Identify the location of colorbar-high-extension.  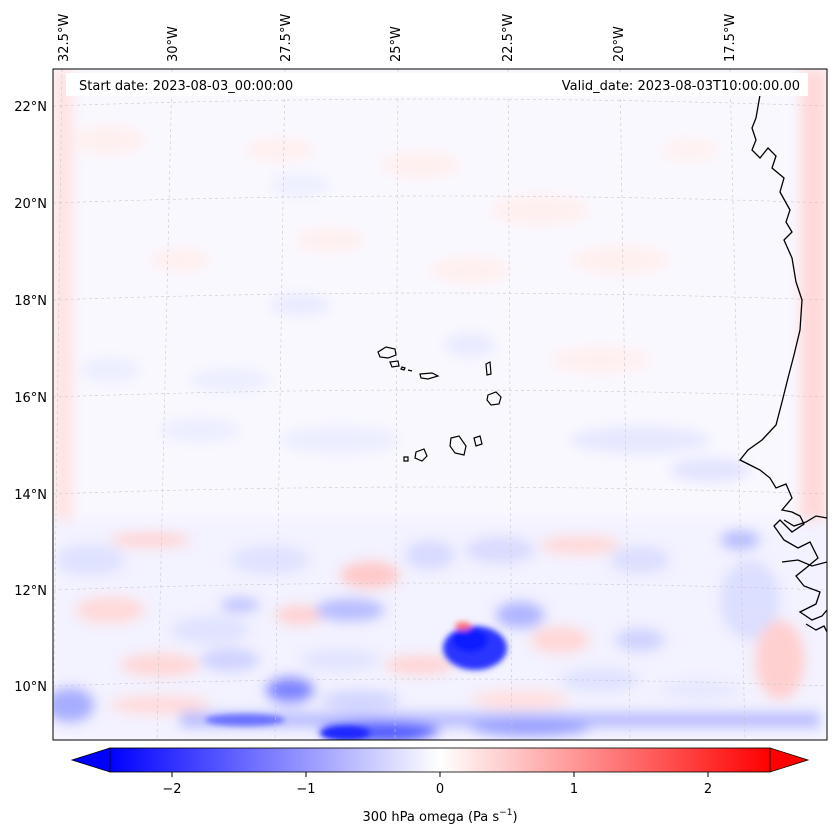
(789, 760).